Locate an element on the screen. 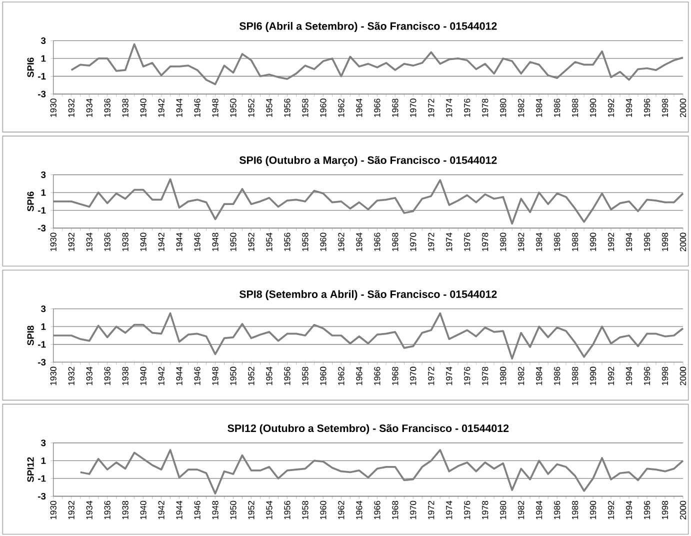 The width and height of the screenshot is (691, 536). x-tick-label: 1982 is located at coordinates (521, 241).